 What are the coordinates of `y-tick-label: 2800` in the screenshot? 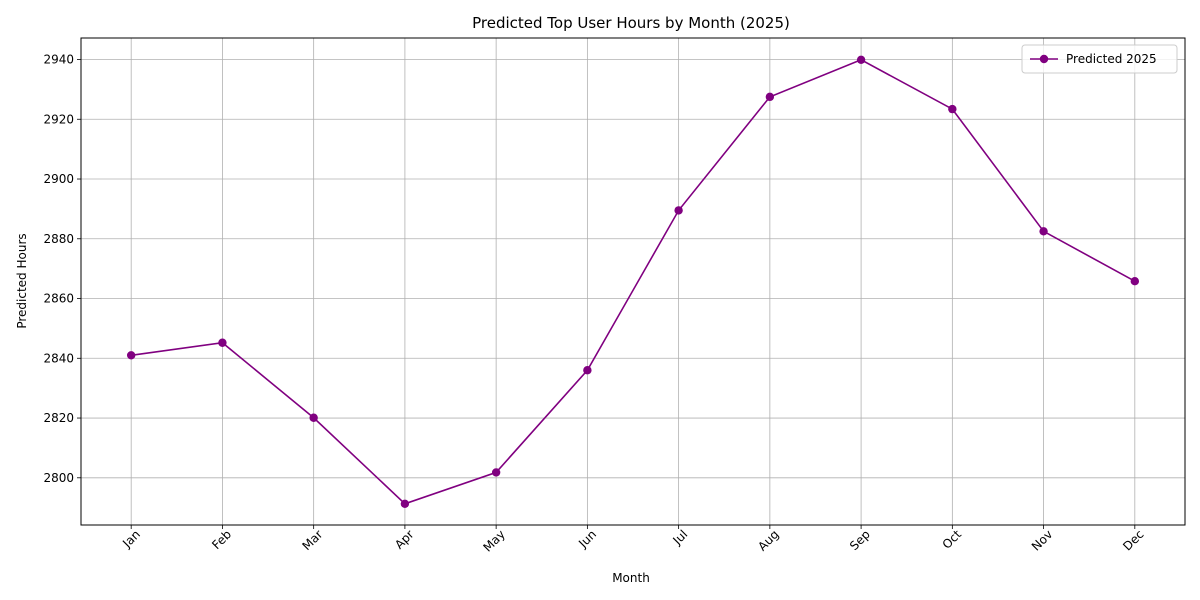 It's located at (58, 478).